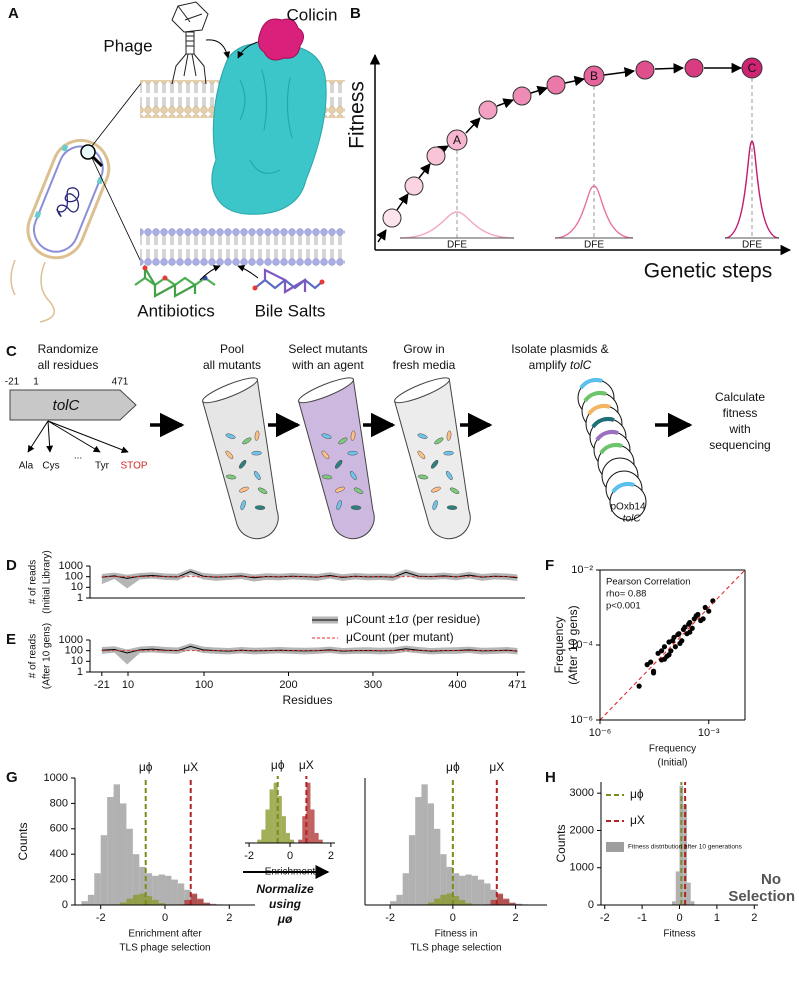  What do you see at coordinates (457, 140) in the screenshot?
I see `point-label: A` at bounding box center [457, 140].